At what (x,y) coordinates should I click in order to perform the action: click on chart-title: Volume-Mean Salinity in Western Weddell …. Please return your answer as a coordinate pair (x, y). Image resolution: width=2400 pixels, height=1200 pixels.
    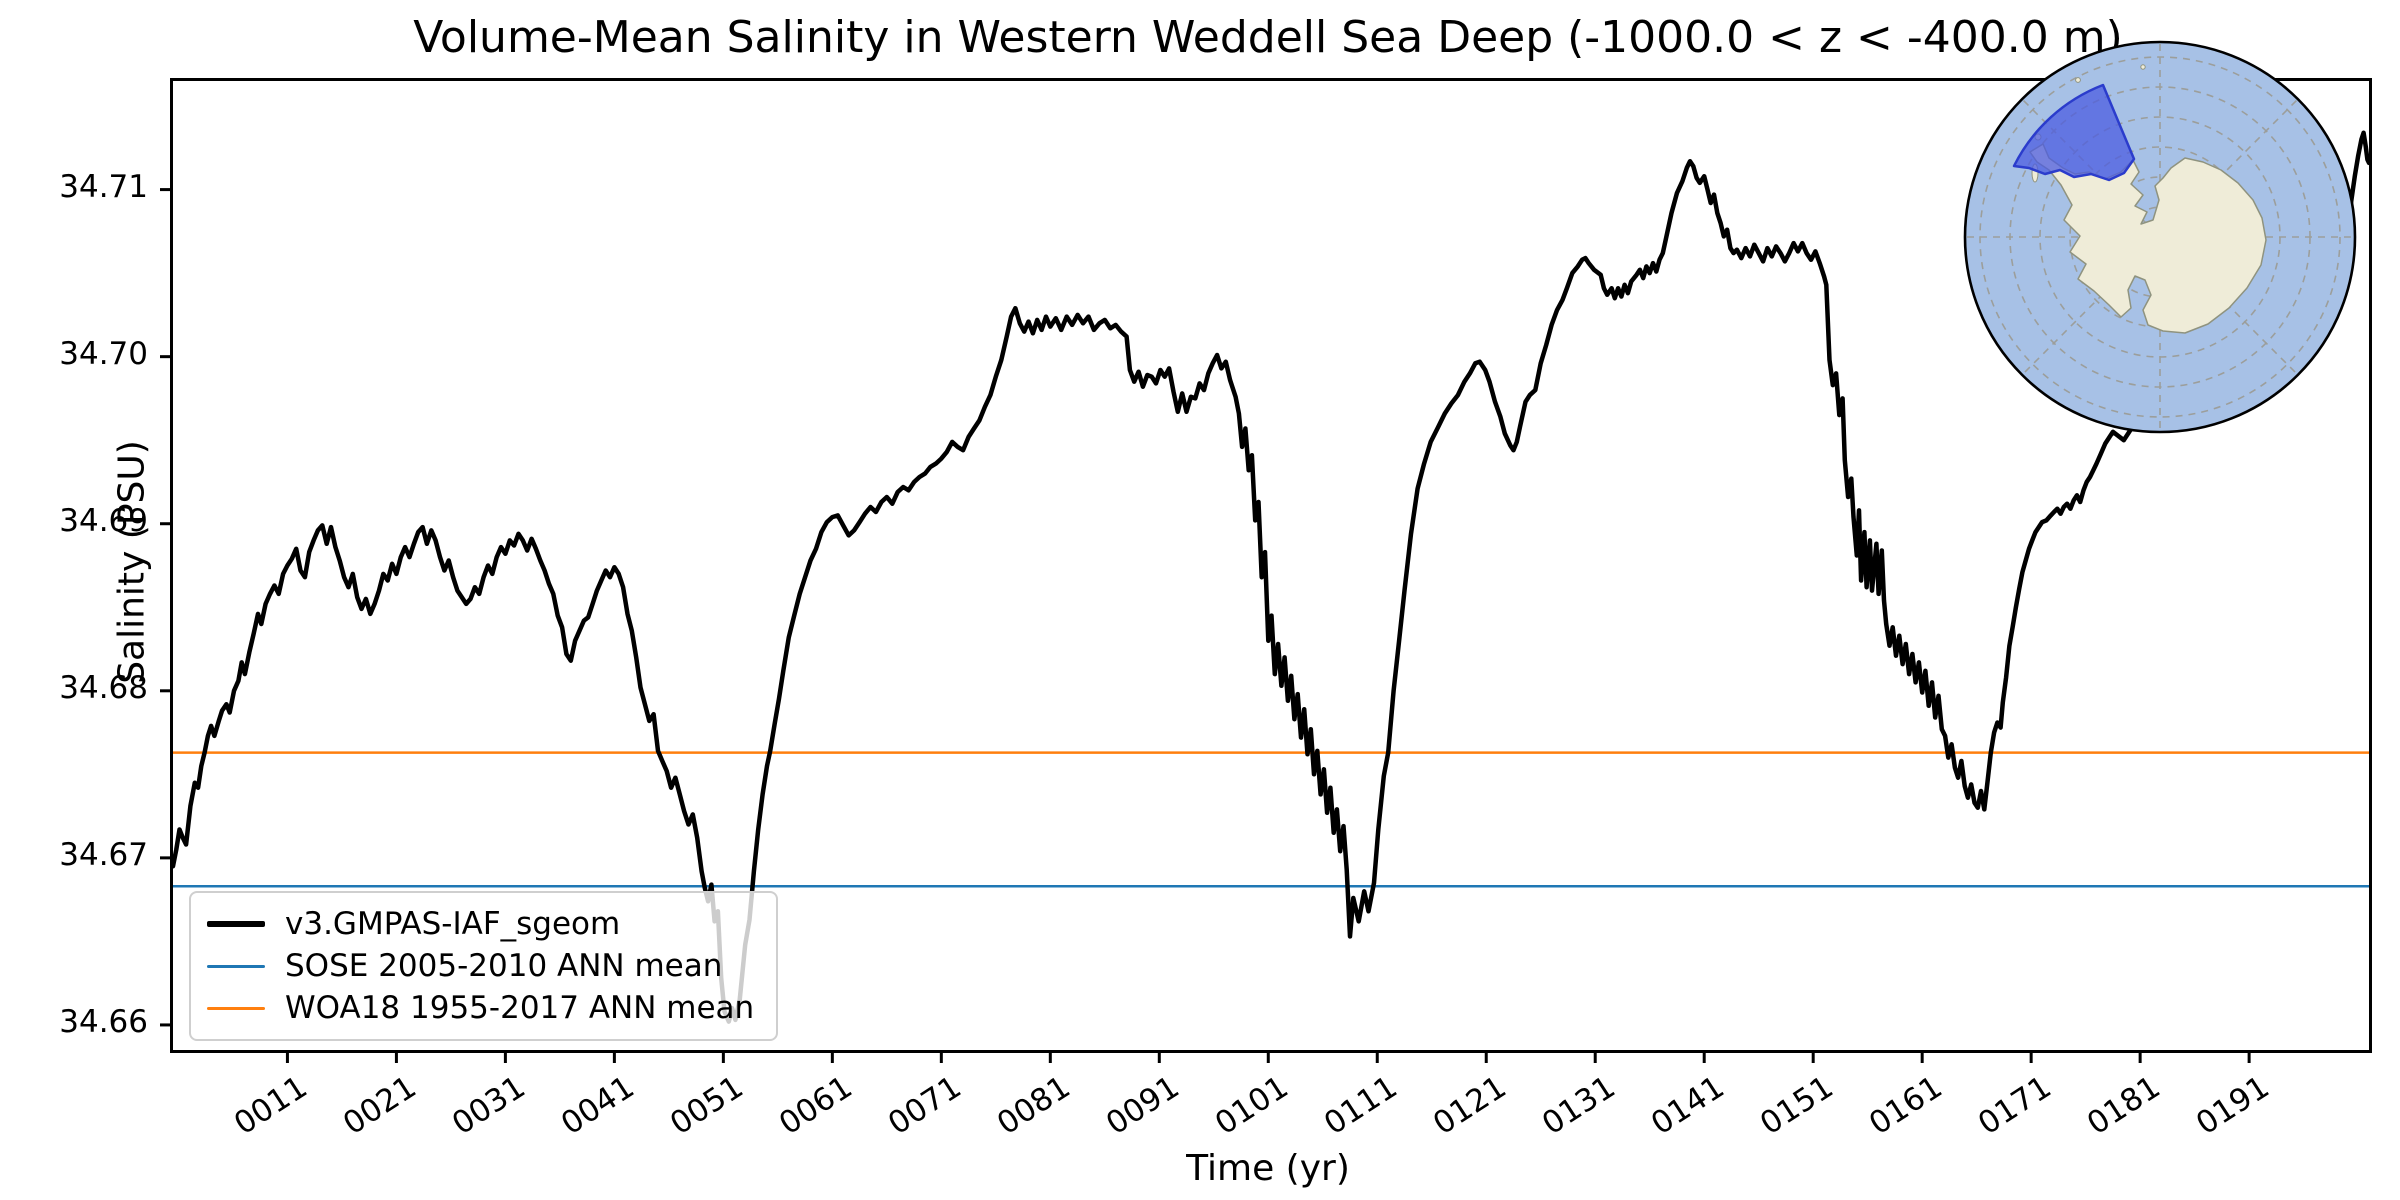
    Looking at the image, I should click on (1268, 37).